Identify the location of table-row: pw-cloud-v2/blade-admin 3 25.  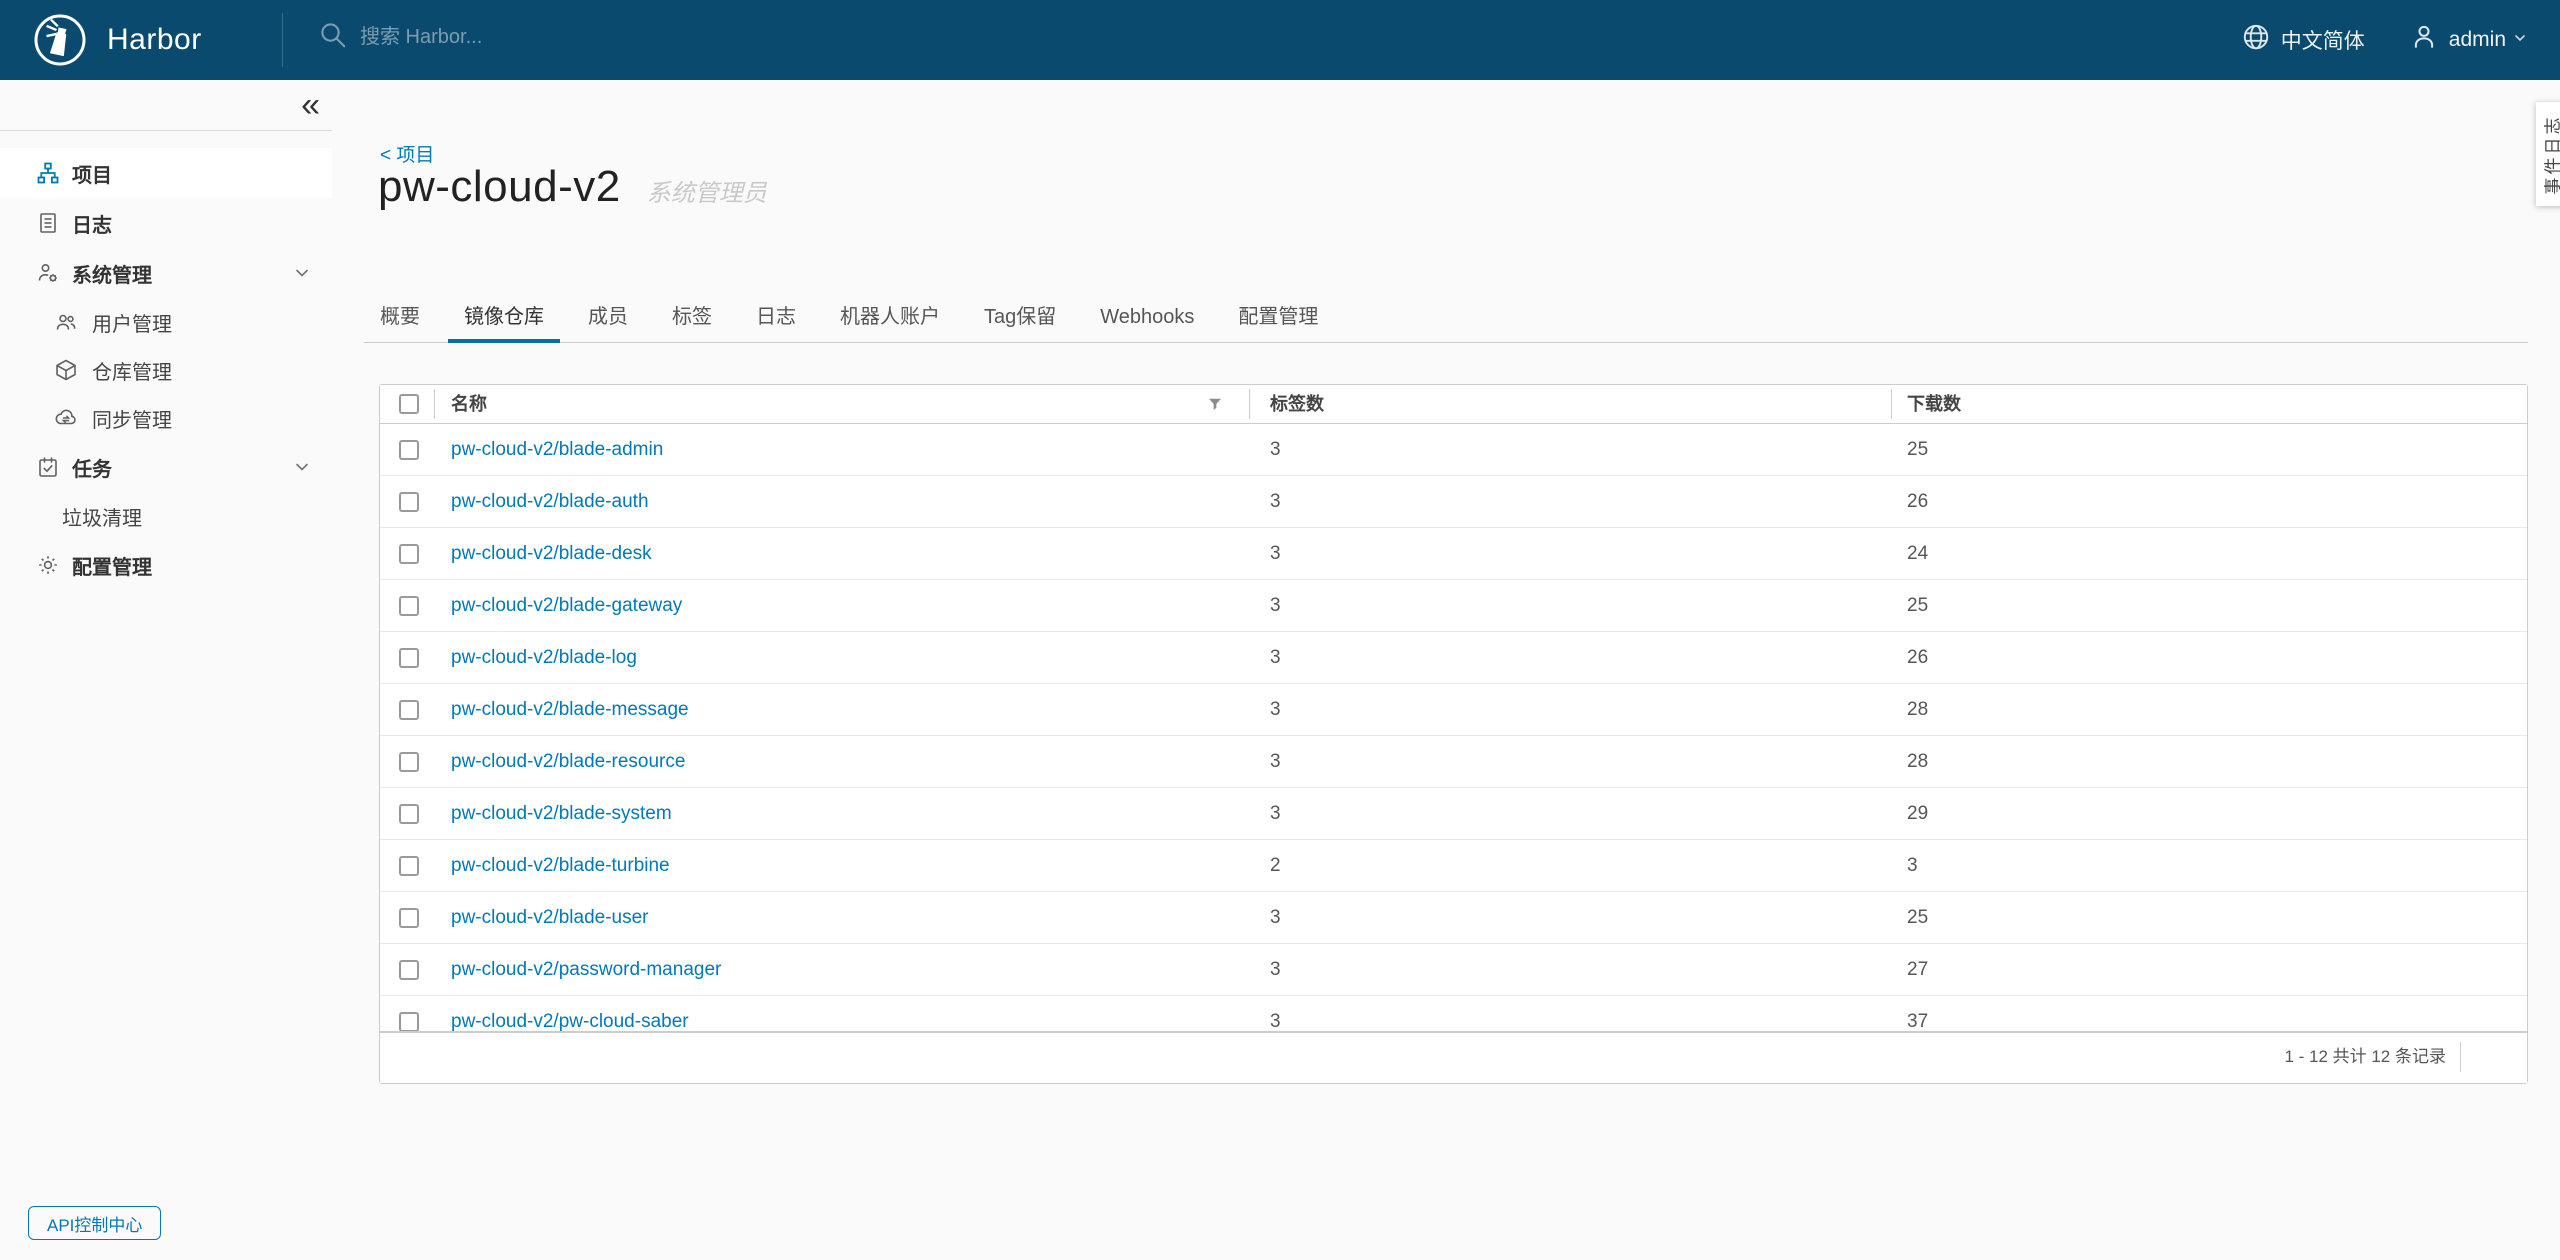
(1453, 450).